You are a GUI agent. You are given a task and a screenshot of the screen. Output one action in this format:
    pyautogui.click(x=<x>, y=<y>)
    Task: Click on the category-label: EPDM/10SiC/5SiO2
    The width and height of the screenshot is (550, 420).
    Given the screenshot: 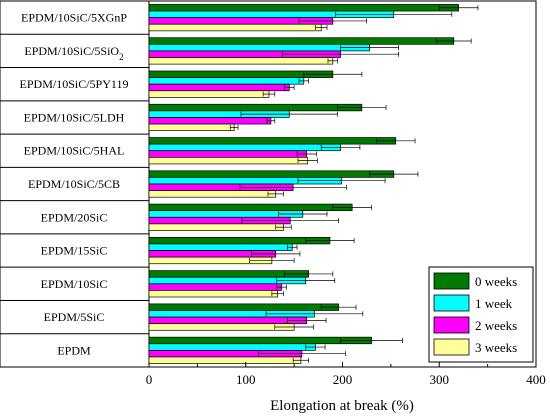 What is the action you would take?
    pyautogui.click(x=73, y=53)
    